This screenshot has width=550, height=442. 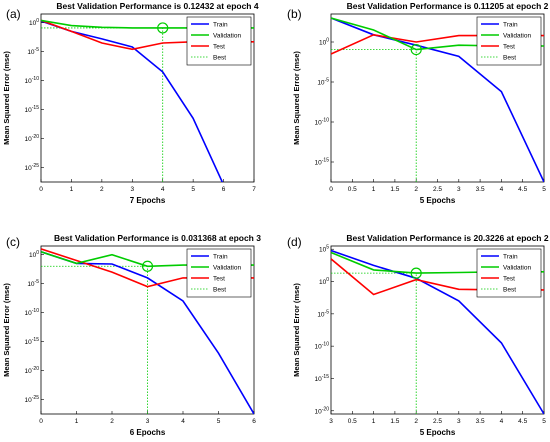 What do you see at coordinates (148, 200) in the screenshot?
I see `x-axis-label: 7 Epochs` at bounding box center [148, 200].